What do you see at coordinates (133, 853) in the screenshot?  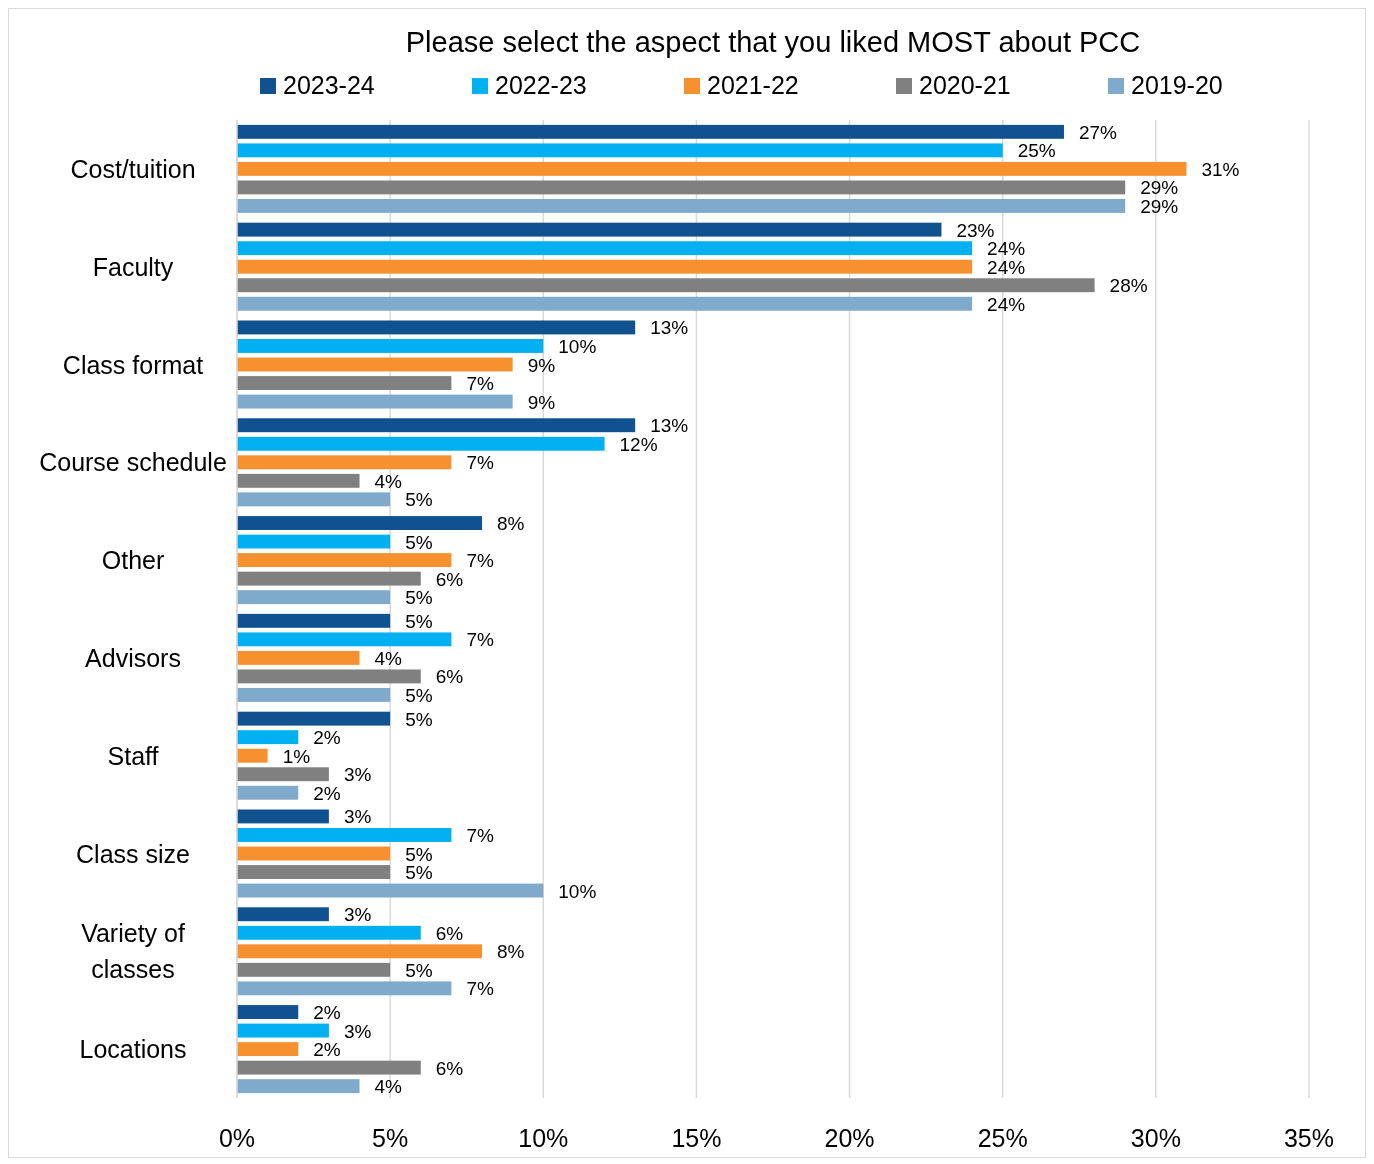 I see `y-tick-label: Class size` at bounding box center [133, 853].